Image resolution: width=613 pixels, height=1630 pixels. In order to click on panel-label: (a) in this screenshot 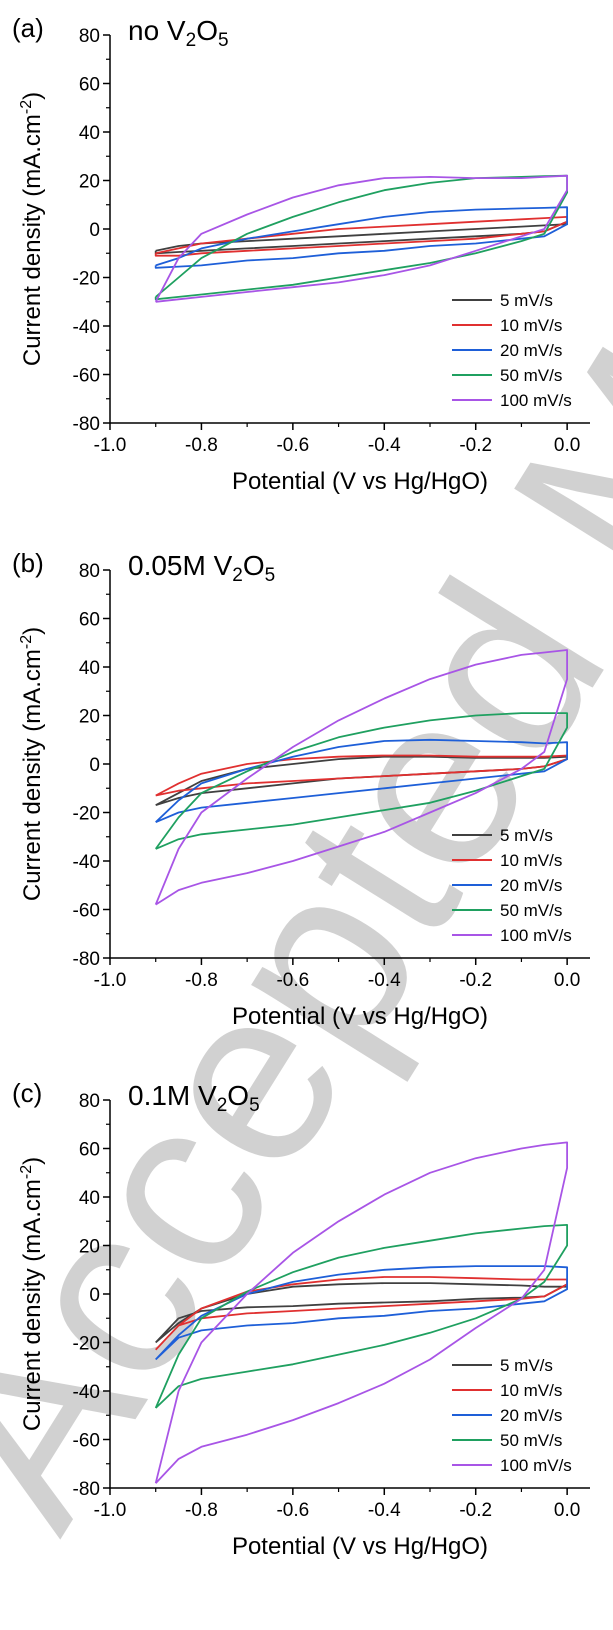, I will do `click(28, 28)`.